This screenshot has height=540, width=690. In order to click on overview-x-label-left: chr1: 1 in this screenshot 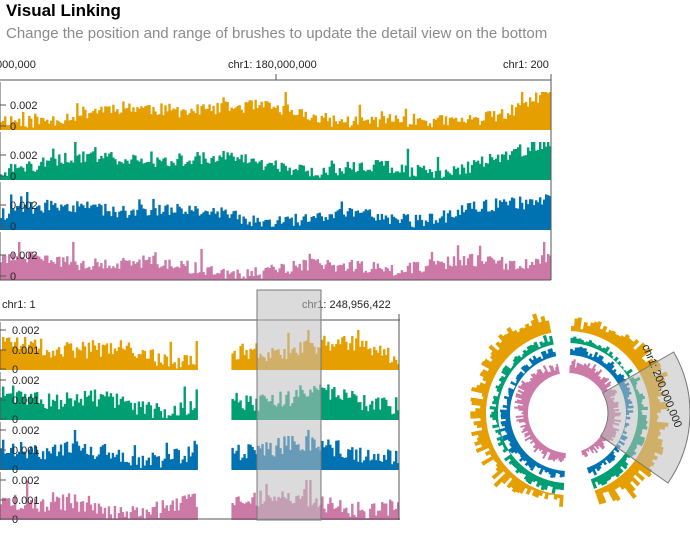, I will do `click(19, 305)`.